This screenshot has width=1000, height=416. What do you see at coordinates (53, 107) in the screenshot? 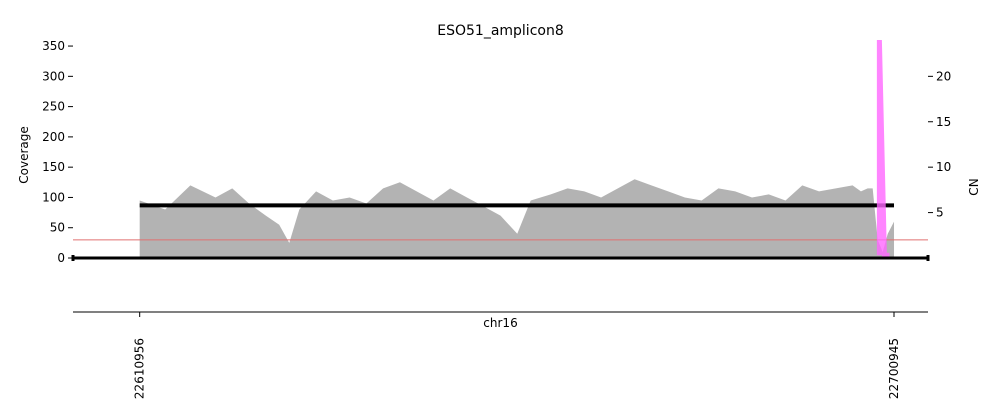
I see `y-left-tick-label: 250` at bounding box center [53, 107].